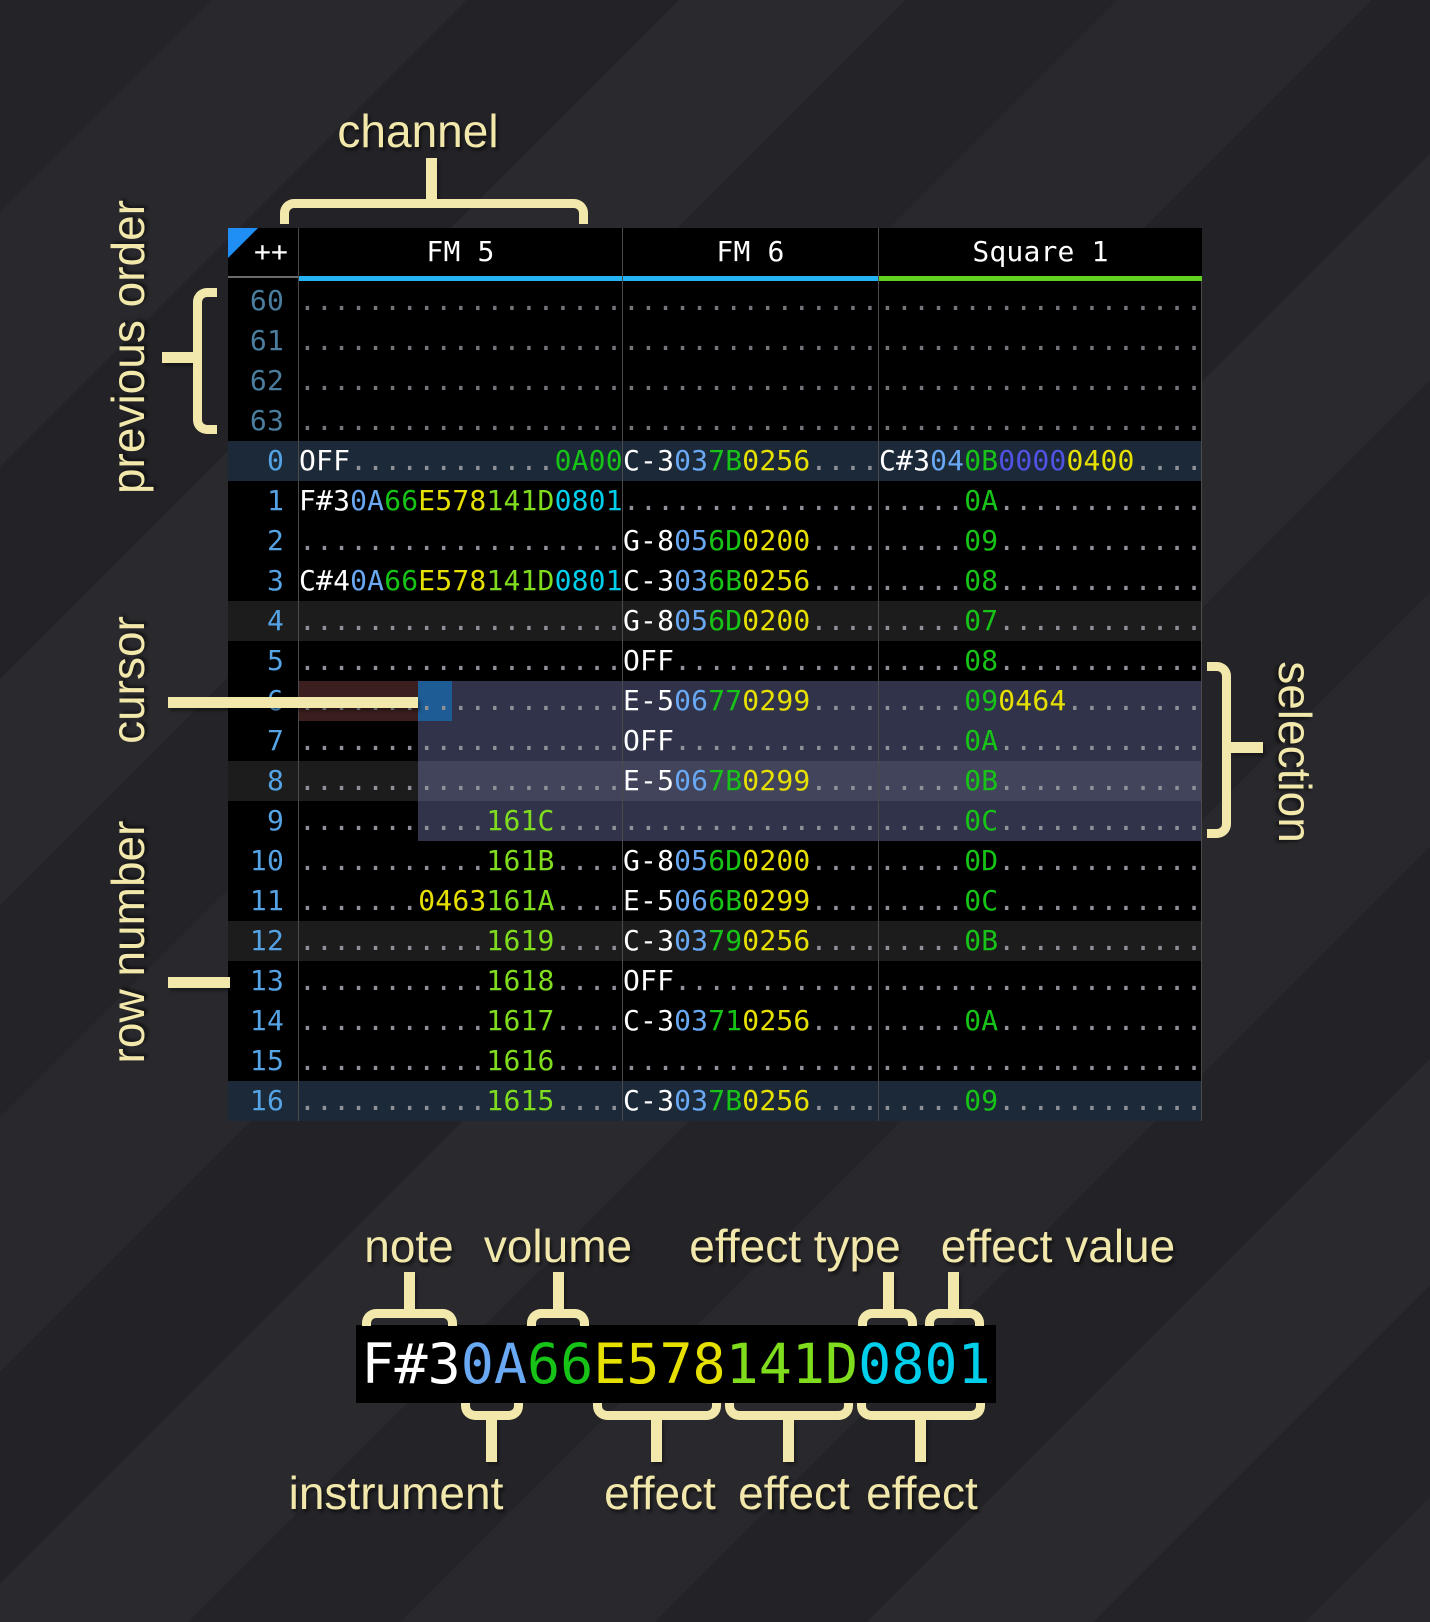 The image size is (1430, 1622). Describe the element at coordinates (1247, 747) in the screenshot. I see `selection-annotation-stem` at that location.